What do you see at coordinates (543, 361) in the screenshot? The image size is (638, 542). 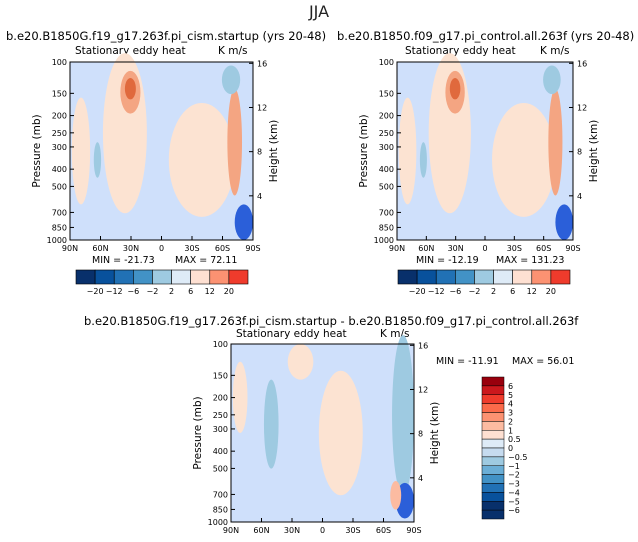 I see `panel-3-max: MAX = 56.01` at bounding box center [543, 361].